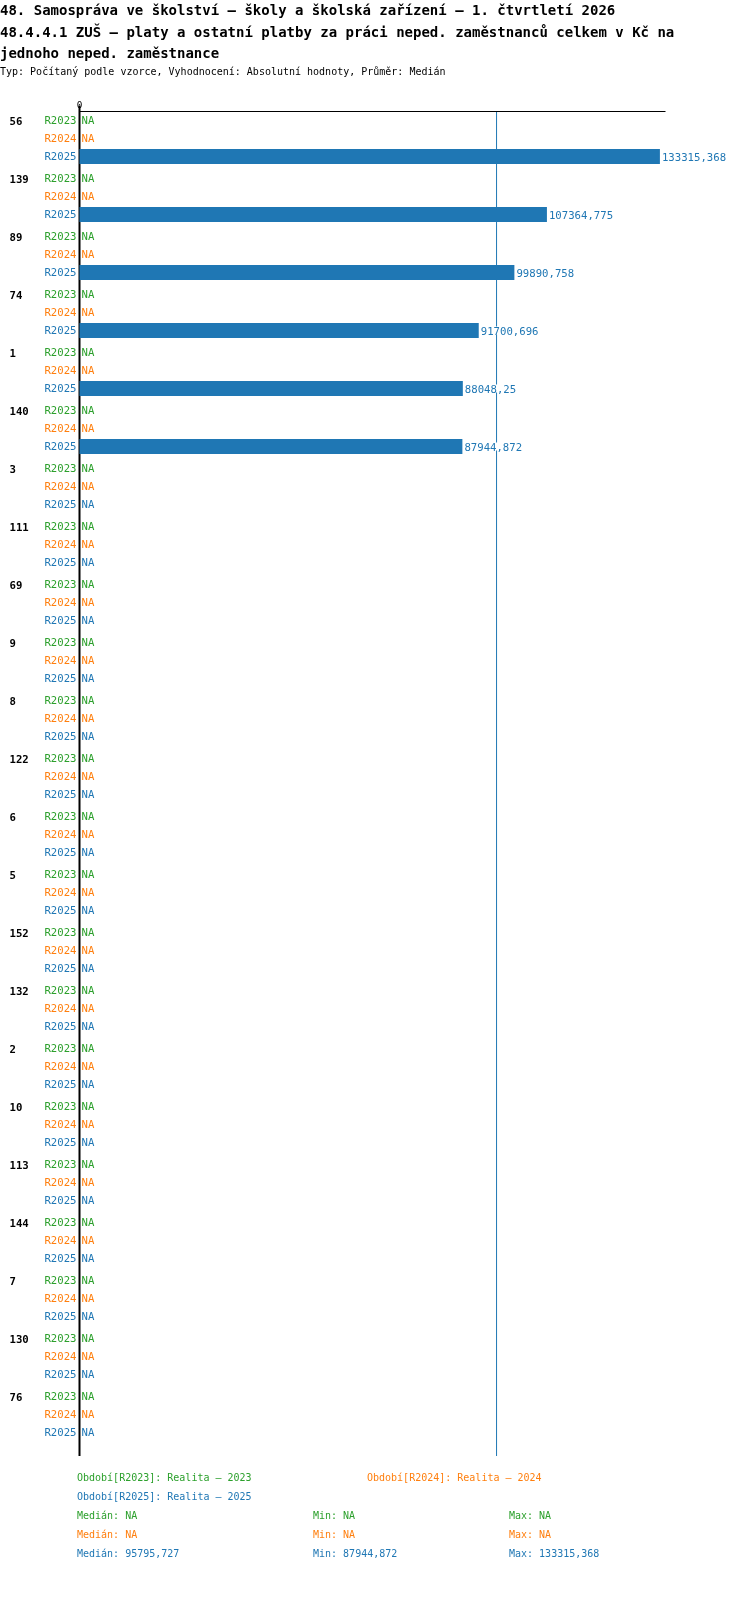 The width and height of the screenshot is (750, 1614). Describe the element at coordinates (12, 1049) in the screenshot. I see `y-tick-label: 2` at that location.